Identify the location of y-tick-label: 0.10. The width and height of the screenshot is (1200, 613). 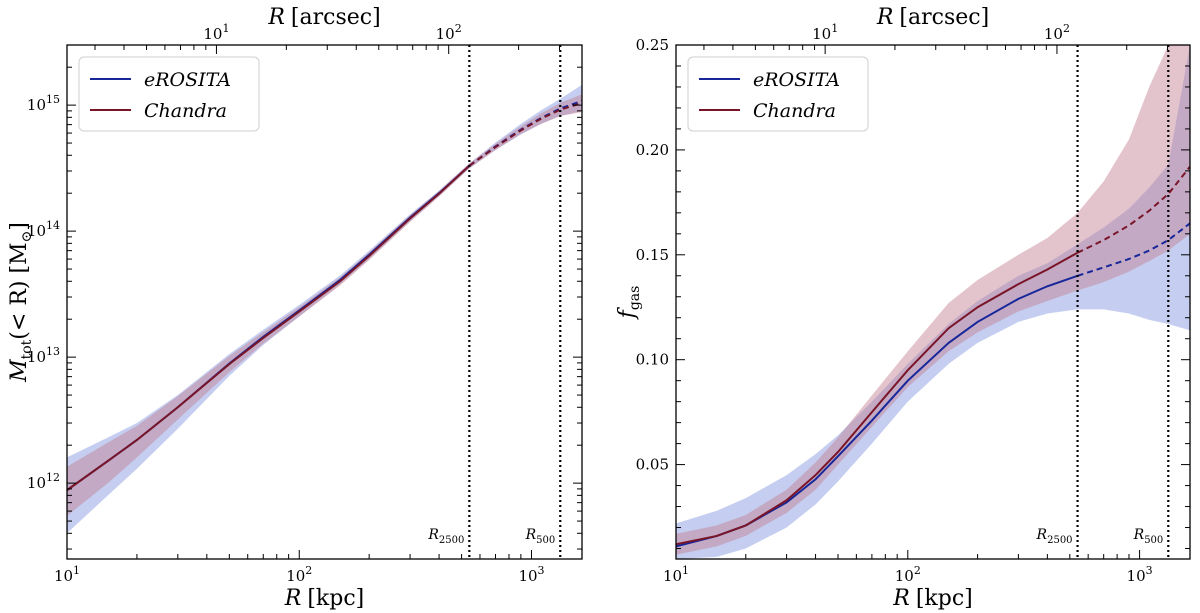
(652, 360).